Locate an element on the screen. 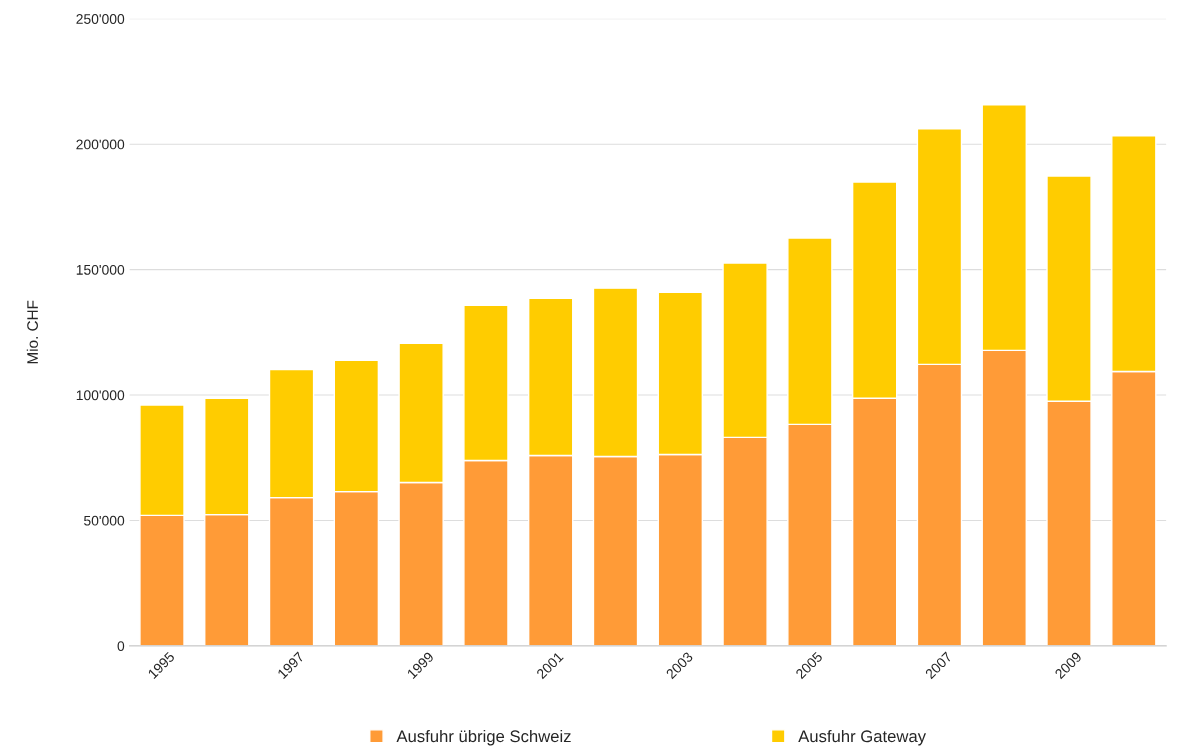  legend-label: Ausfuhr übrige Schweiz is located at coordinates (483, 737).